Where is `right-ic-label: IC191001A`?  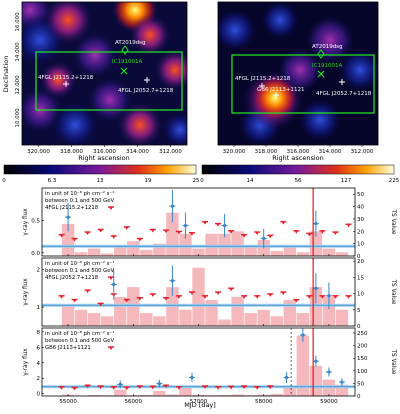 right-ic-label: IC191001A is located at coordinates (327, 66).